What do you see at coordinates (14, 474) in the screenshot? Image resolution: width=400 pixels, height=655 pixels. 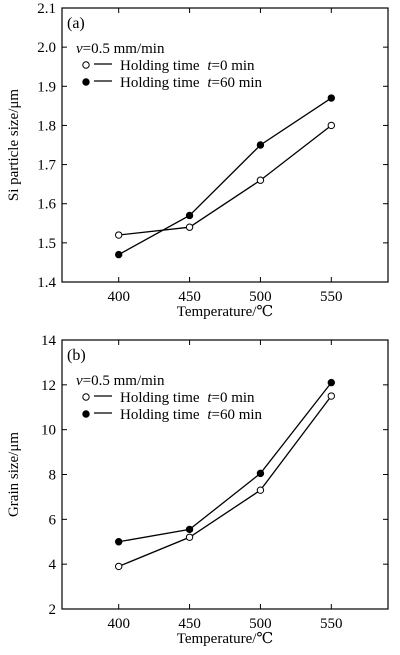 I see `y-axis-label: Grain size/μm` at bounding box center [14, 474].